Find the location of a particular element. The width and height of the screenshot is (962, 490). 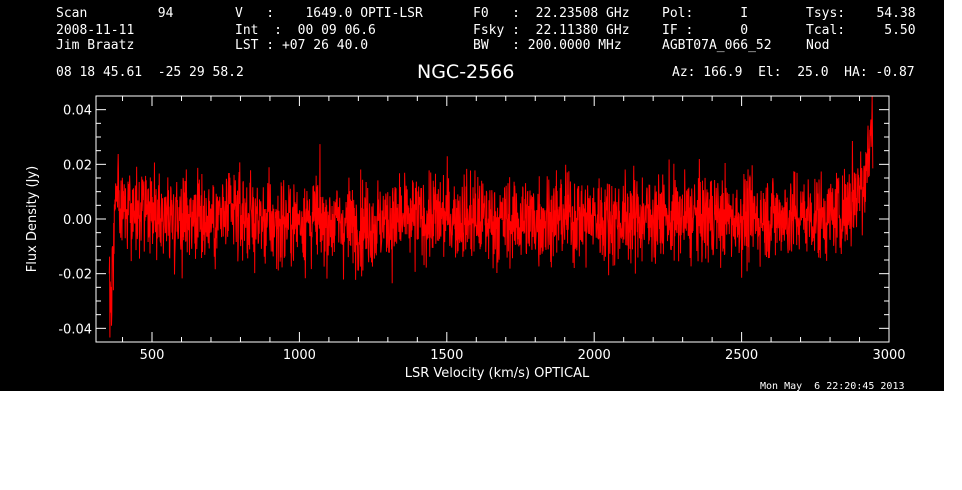

x-tick-label: 1500 is located at coordinates (446, 355).